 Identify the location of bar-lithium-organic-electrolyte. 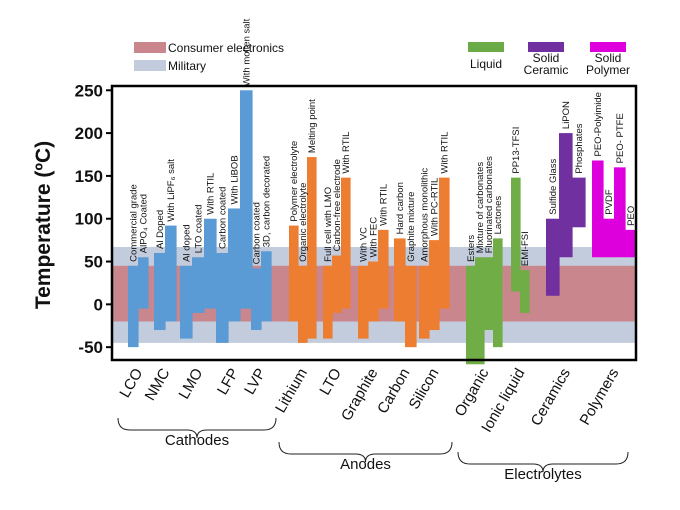
(303, 304).